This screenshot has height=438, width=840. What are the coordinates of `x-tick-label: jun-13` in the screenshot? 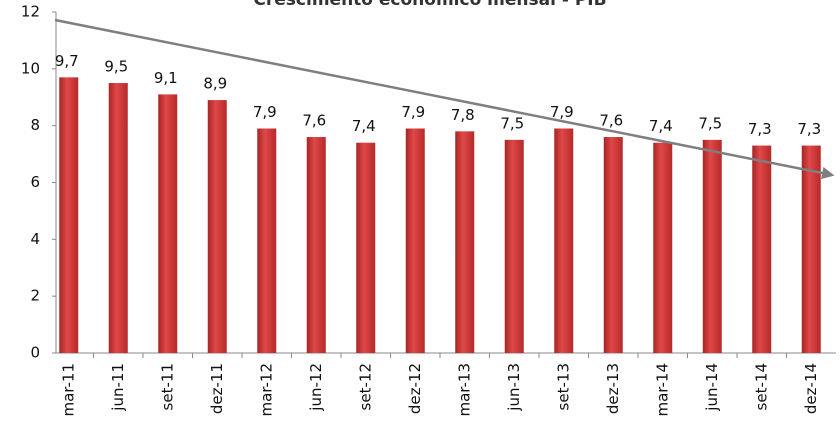 It's located at (514, 387).